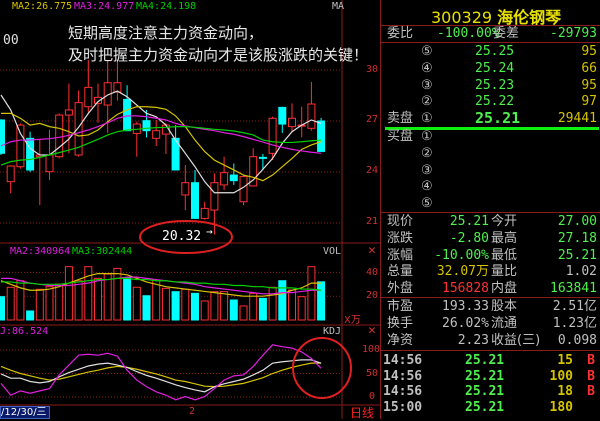  Describe the element at coordinates (490, 101) in the screenshot. I see `sell-level-row: ② 25.22 97` at that location.